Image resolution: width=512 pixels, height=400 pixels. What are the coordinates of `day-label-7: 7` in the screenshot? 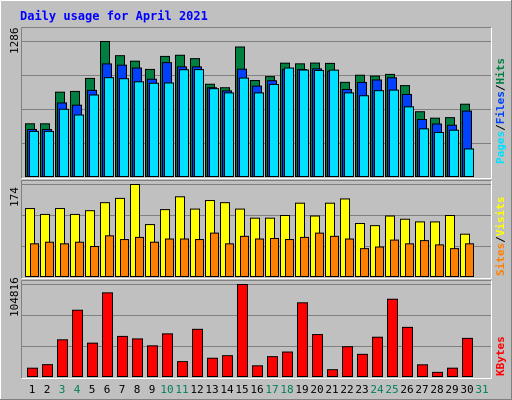 It's located at (122, 389).